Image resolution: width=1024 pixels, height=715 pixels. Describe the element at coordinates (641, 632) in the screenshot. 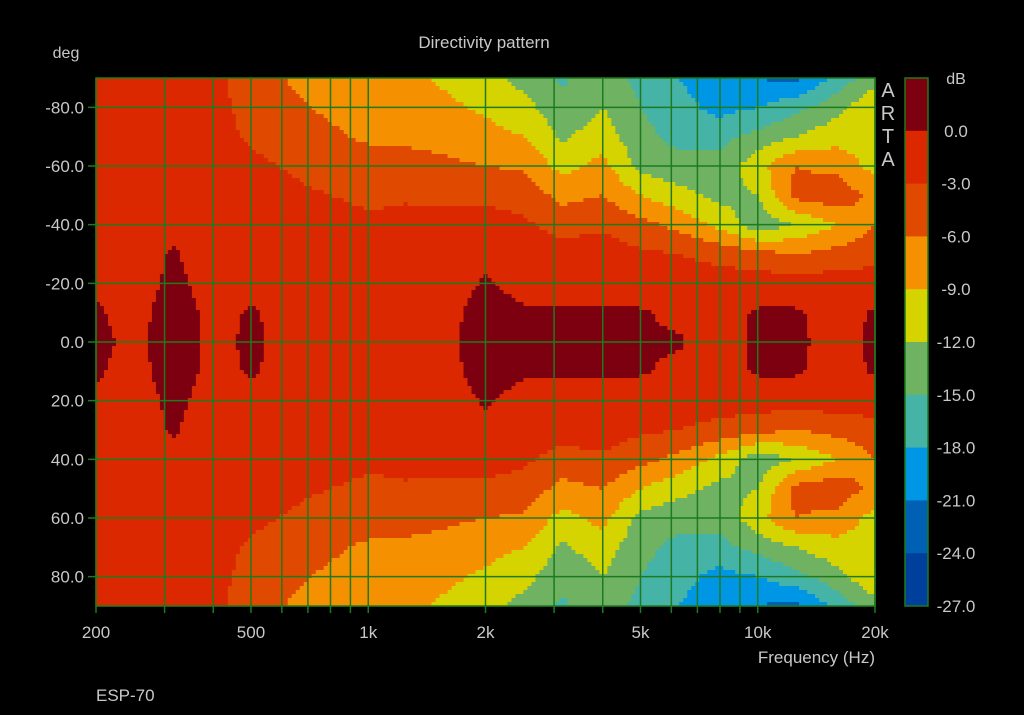

I see `x-tick-label: 5k` at that location.